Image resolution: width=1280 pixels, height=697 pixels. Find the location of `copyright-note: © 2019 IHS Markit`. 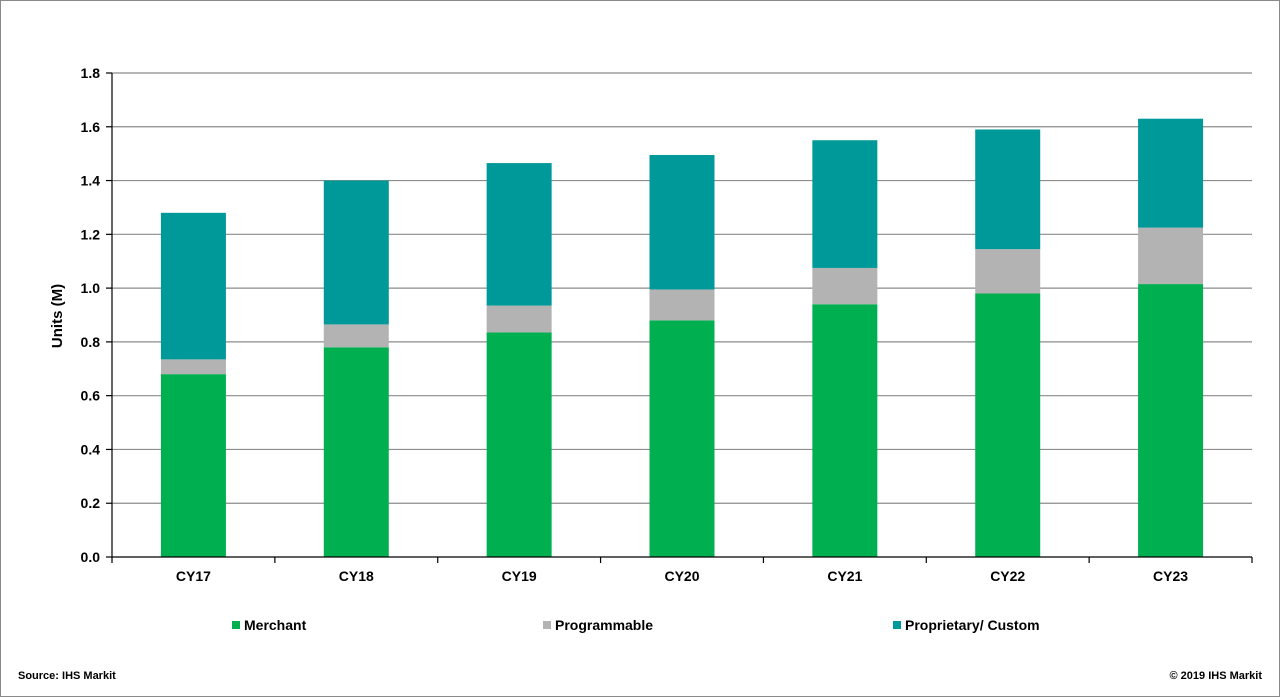

copyright-note: © 2019 IHS Markit is located at coordinates (1215, 676).